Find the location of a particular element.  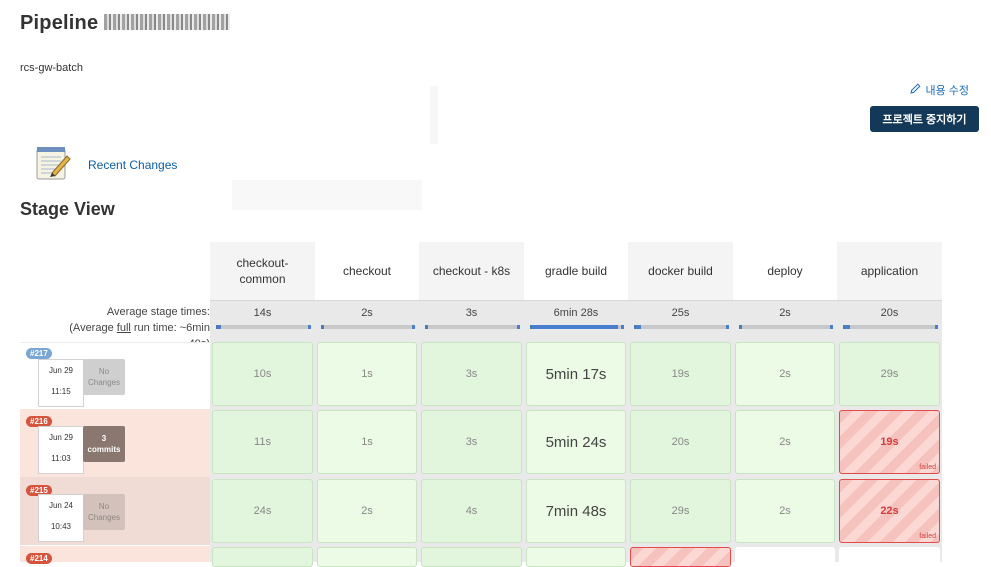

stage-cell: 22s failed is located at coordinates (889, 511).